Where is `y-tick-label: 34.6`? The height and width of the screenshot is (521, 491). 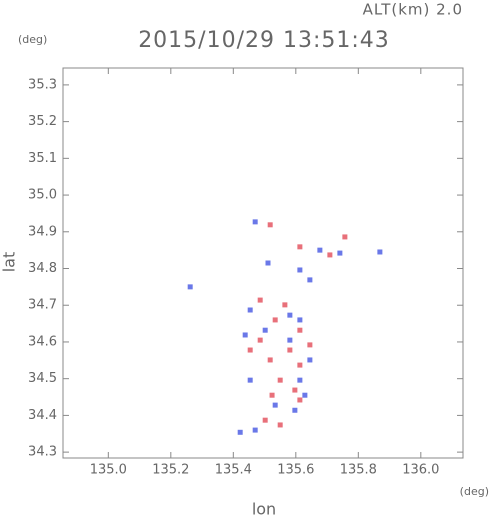
y-tick-label: 34.6 is located at coordinates (42, 341).